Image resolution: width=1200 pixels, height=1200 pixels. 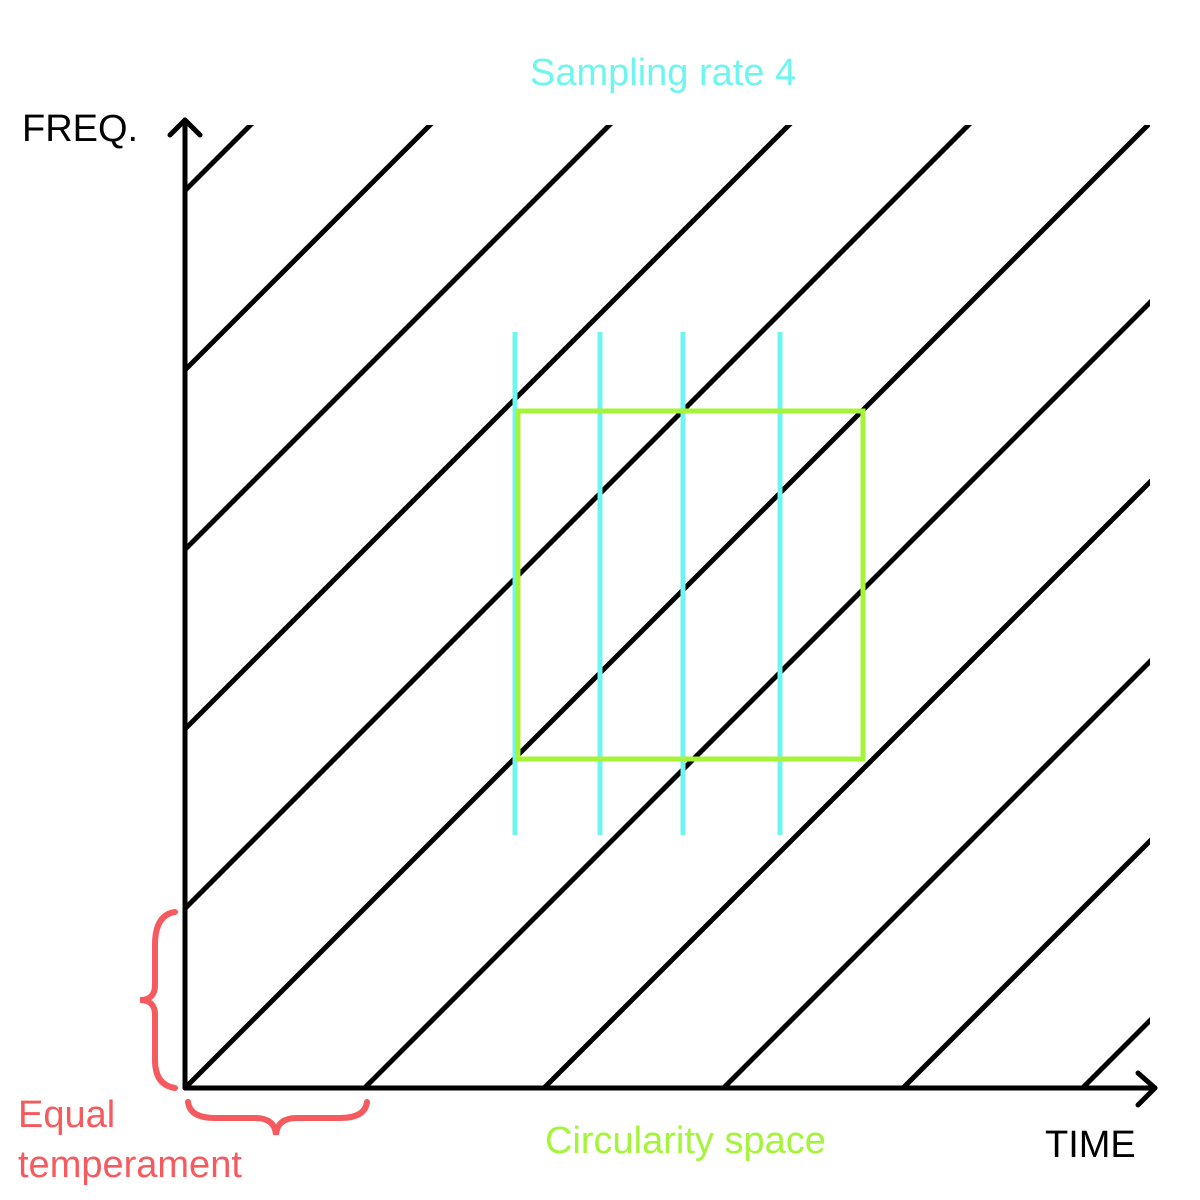 I want to click on x-axis, so click(x=670, y=1089).